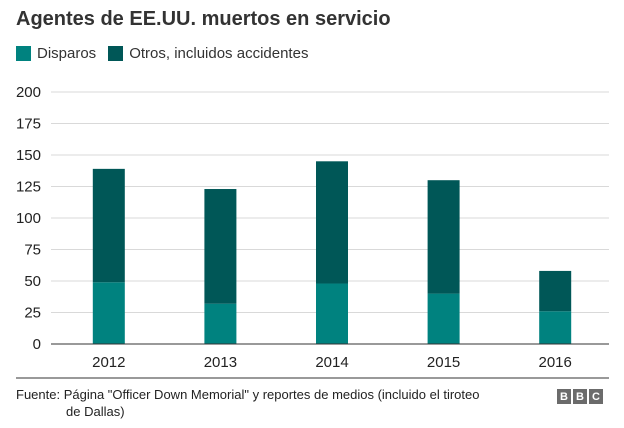 This screenshot has height=428, width=624. Describe the element at coordinates (219, 53) in the screenshot. I see `legend-label-otros: Otros, incluidos accidentes` at that location.